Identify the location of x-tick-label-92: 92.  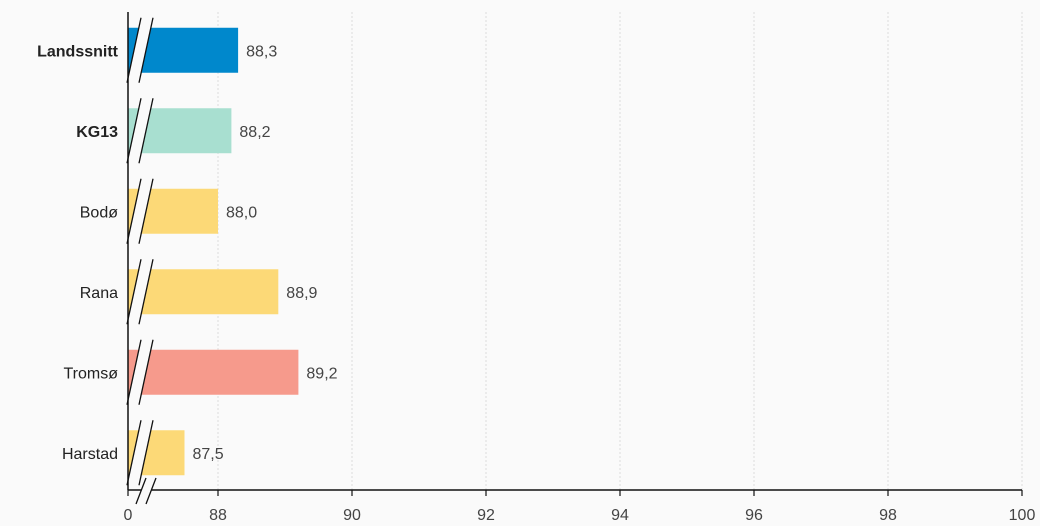
(486, 515).